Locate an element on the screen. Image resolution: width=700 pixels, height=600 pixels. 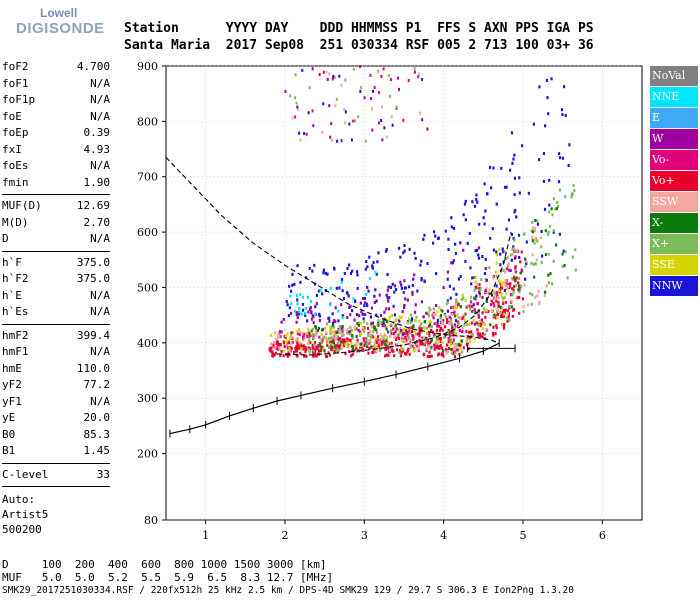
param-label: B0 is located at coordinates (9, 434).